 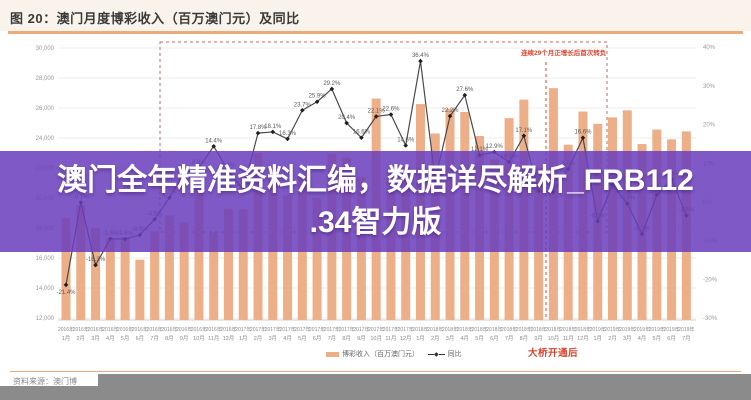 I want to click on x-tick-month: 6月, so click(x=671, y=338).